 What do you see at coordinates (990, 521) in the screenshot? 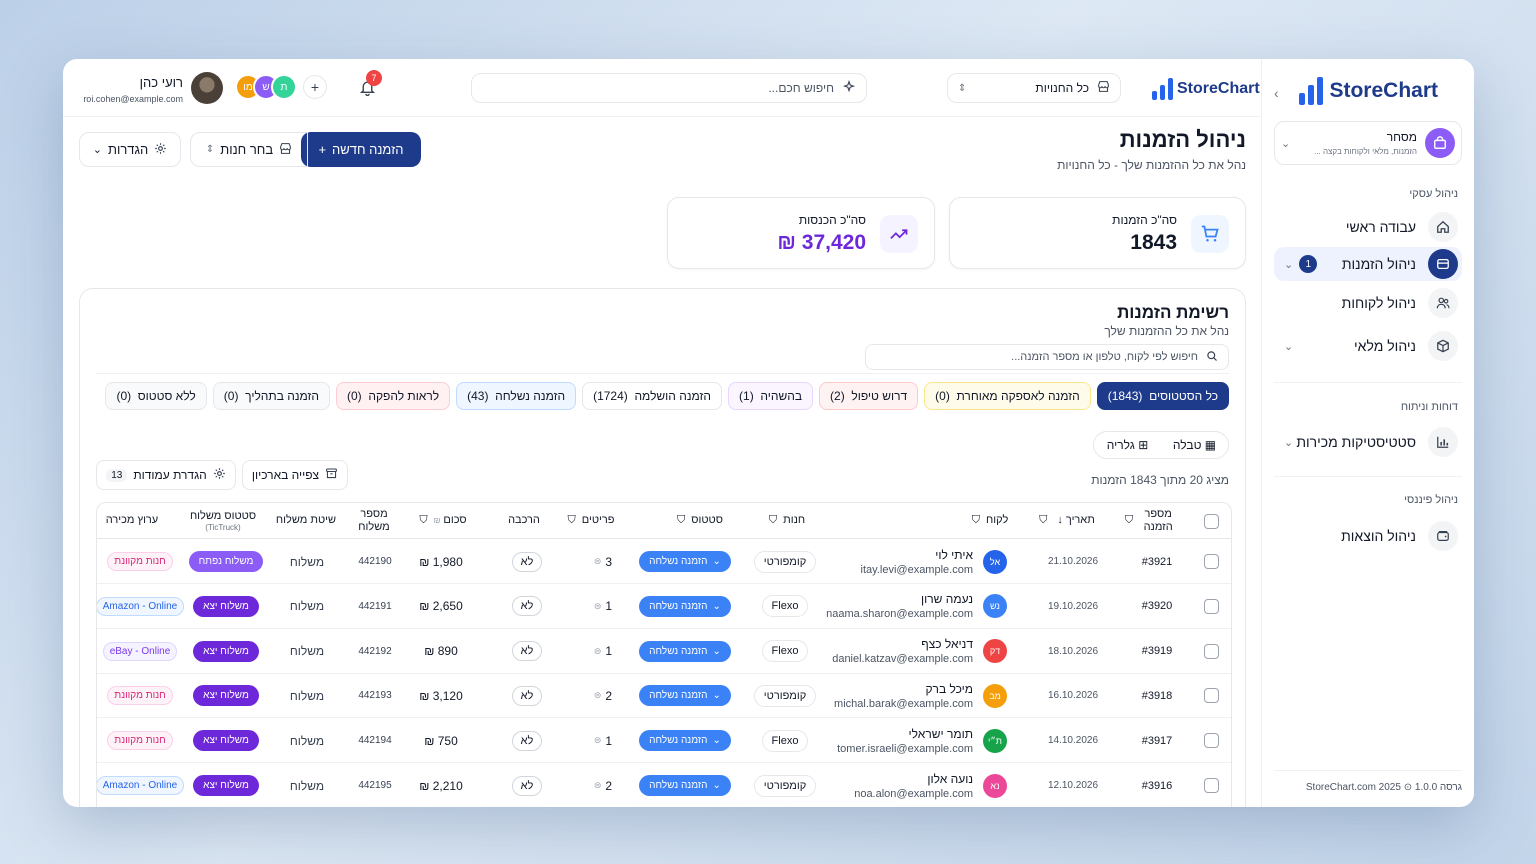
I see `column-customer: ⛉ לקוח` at bounding box center [990, 521].